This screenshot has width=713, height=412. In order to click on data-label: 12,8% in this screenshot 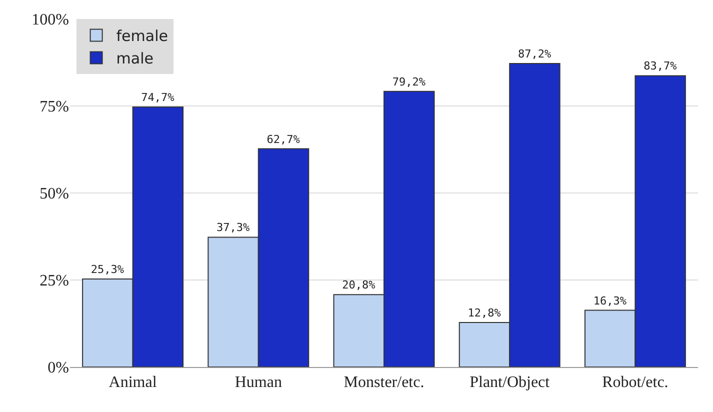, I will do `click(485, 313)`.